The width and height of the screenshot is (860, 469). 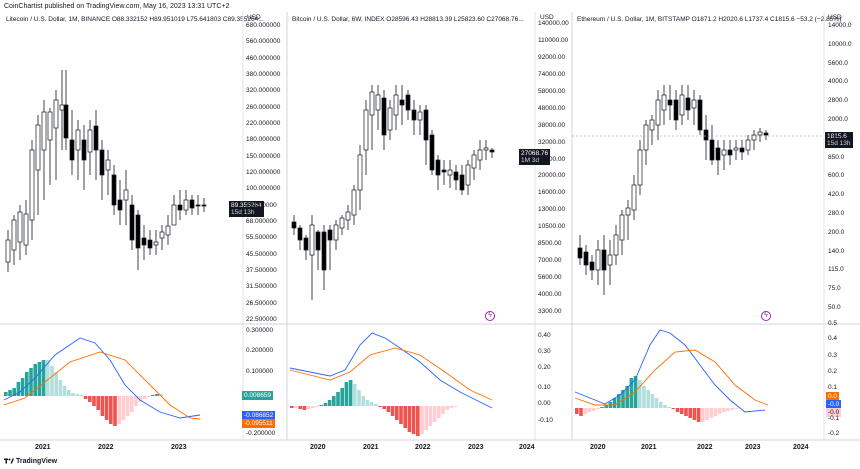 I want to click on macd-tick-label: 0.5, so click(x=833, y=323).